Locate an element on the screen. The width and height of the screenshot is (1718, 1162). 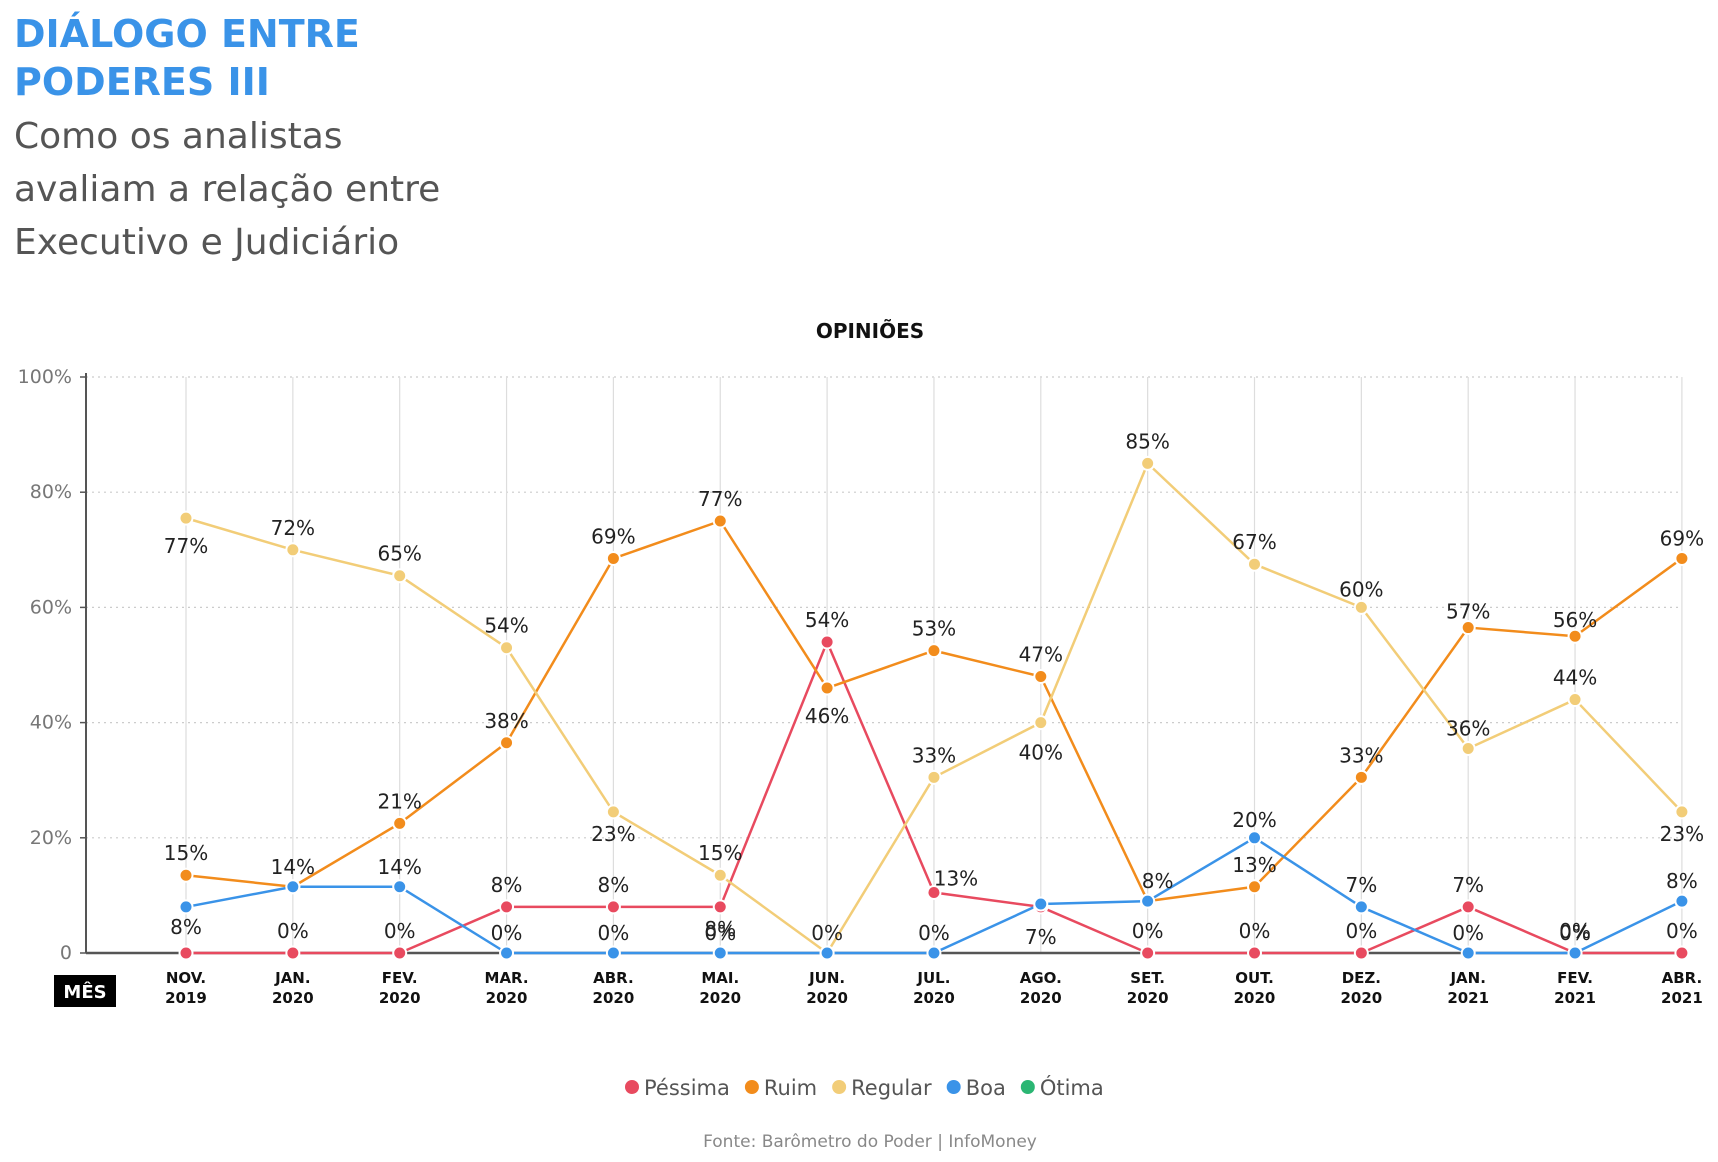
data-label-ruim: 38% is located at coordinates (506, 721).